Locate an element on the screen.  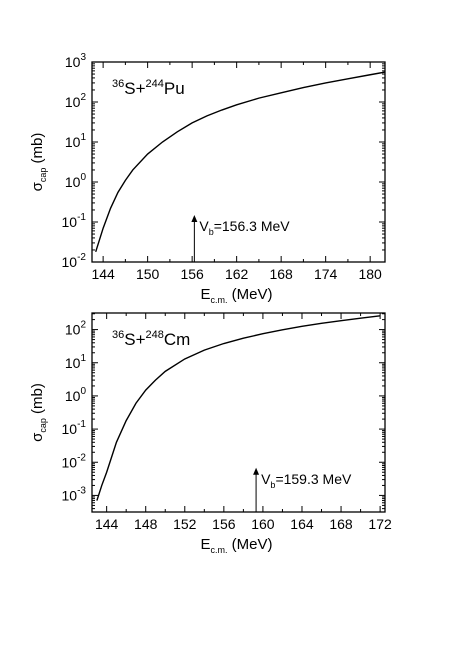
y-tick-label: 10⁻³ is located at coordinates (74, 494).